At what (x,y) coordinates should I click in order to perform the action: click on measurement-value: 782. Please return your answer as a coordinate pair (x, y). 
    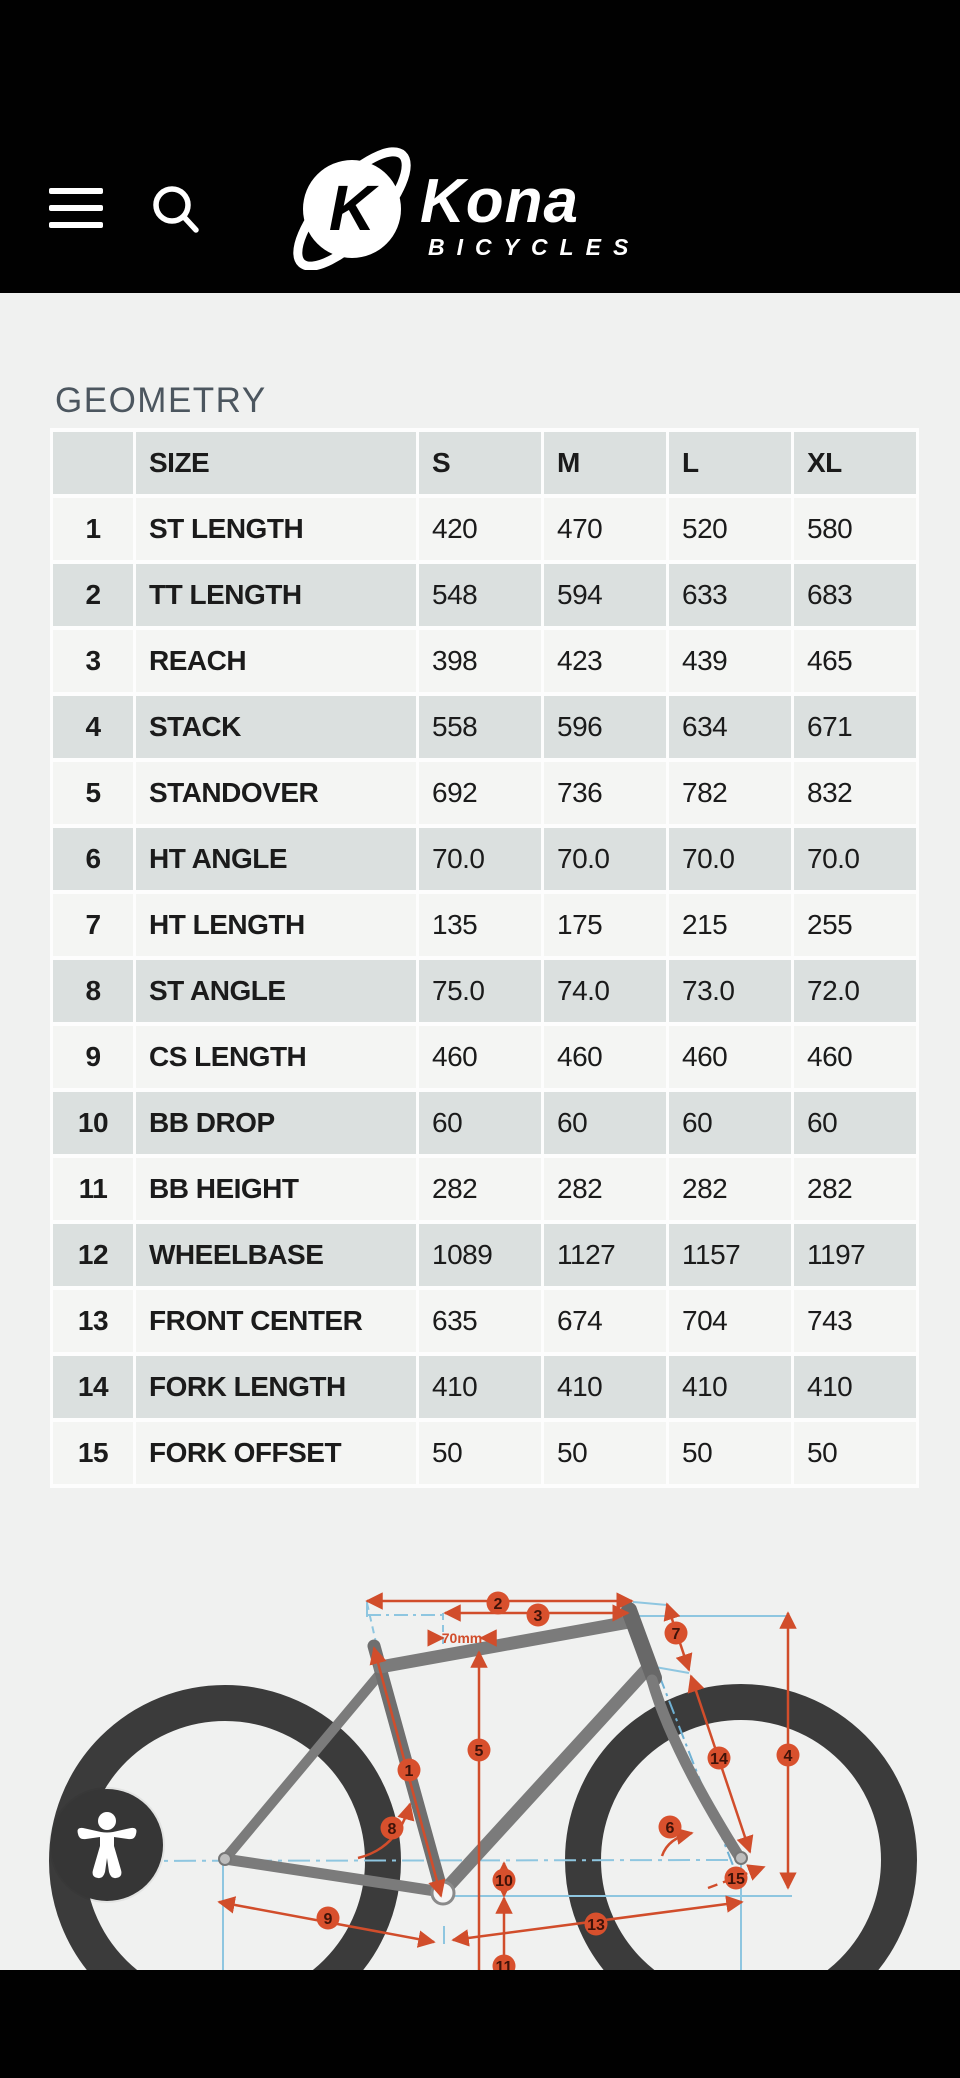
    Looking at the image, I should click on (730, 793).